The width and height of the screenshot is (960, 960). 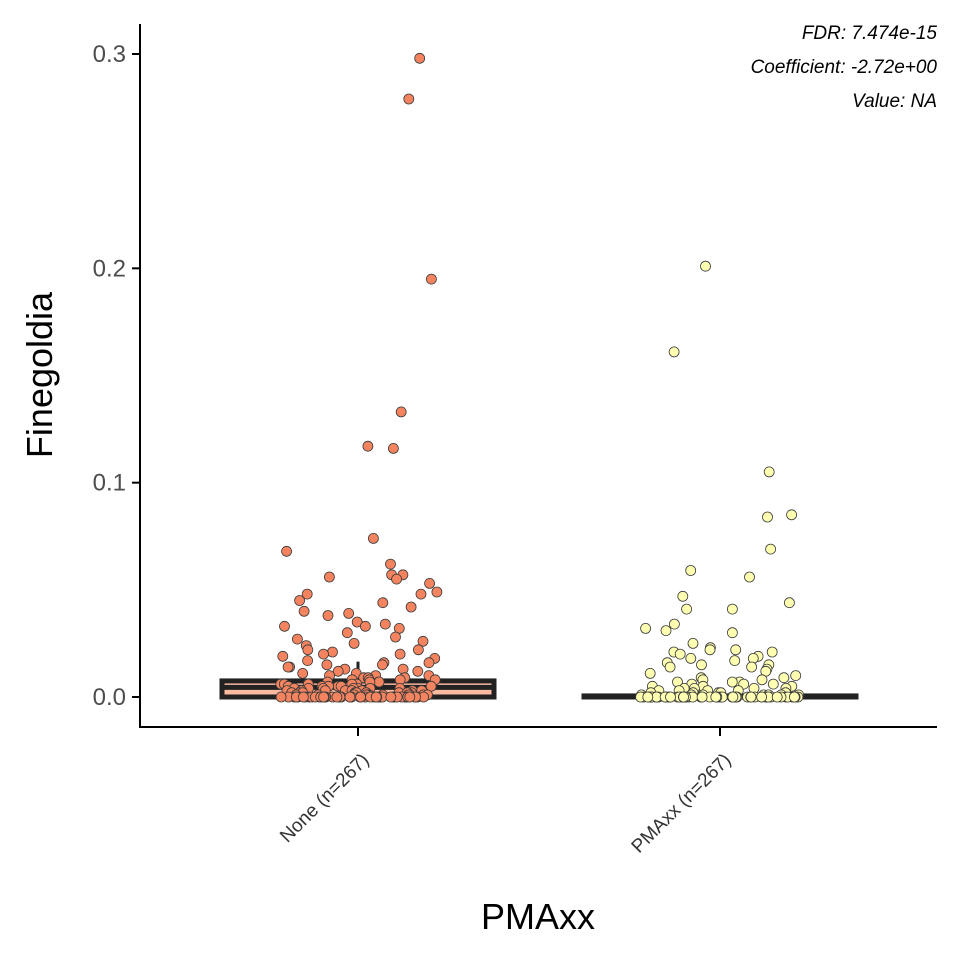 What do you see at coordinates (39, 374) in the screenshot?
I see `y-axis-title: Finegoldia` at bounding box center [39, 374].